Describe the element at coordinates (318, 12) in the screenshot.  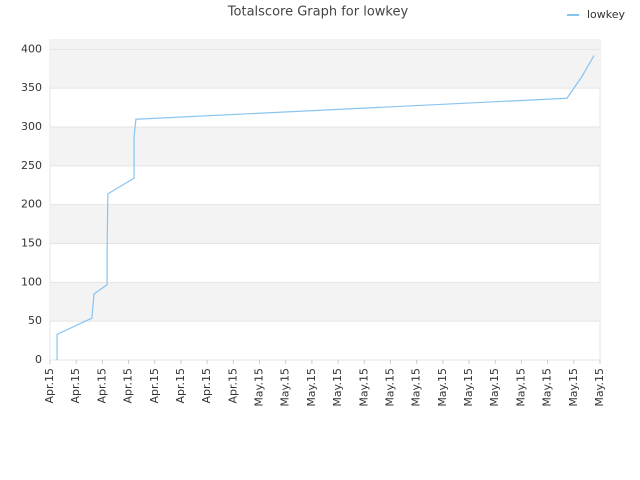
I see `chart-title: Totalscore Graph for lowkey` at that location.